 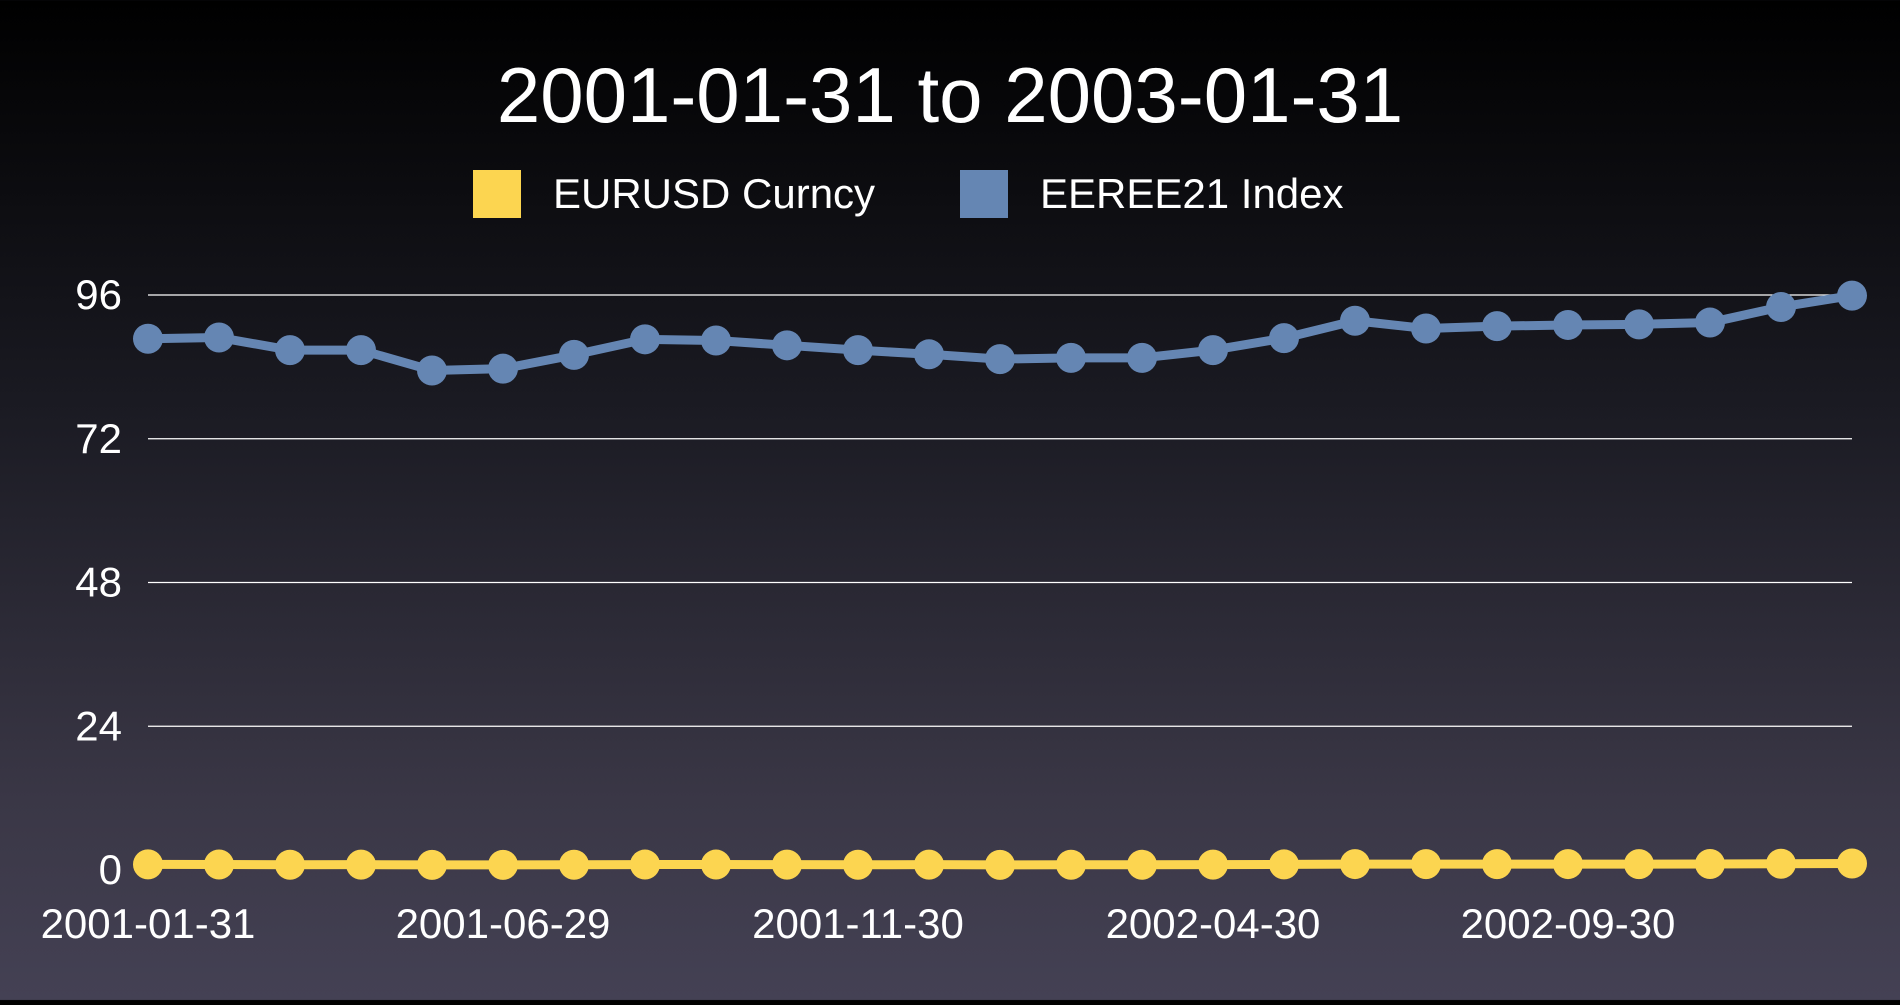 I want to click on legend: EURUSD Curncy EEREE21 Index, so click(x=908, y=194).